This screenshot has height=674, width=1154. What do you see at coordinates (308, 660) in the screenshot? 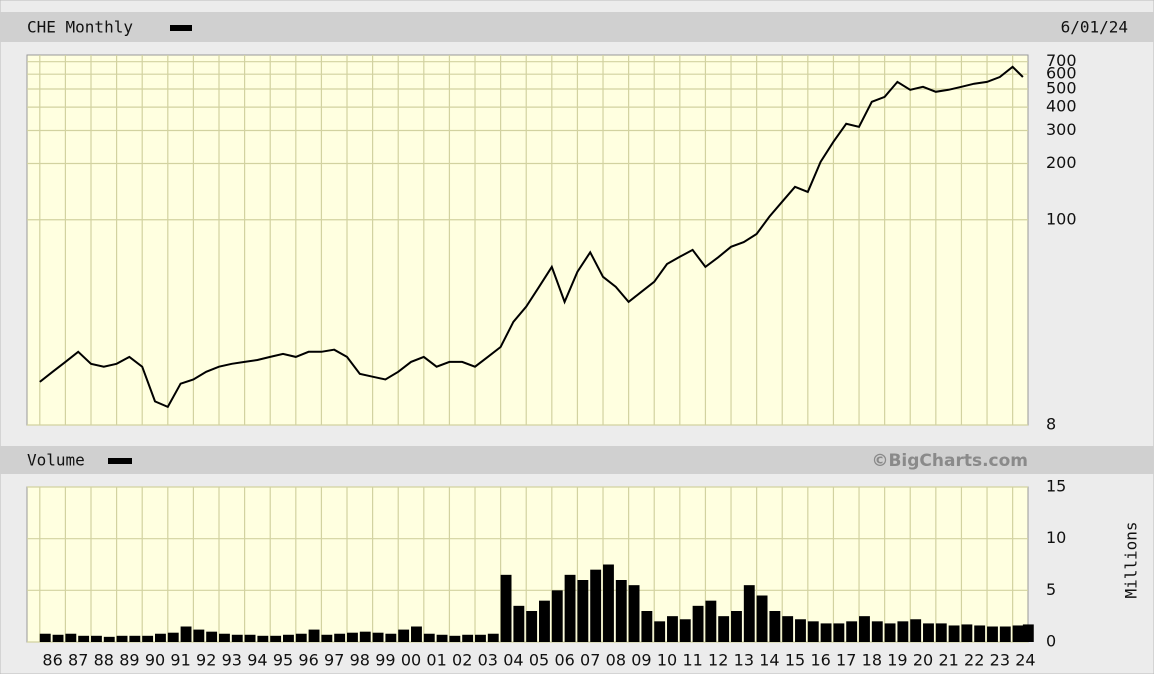
I see `x-tick-label: 96` at bounding box center [308, 660].